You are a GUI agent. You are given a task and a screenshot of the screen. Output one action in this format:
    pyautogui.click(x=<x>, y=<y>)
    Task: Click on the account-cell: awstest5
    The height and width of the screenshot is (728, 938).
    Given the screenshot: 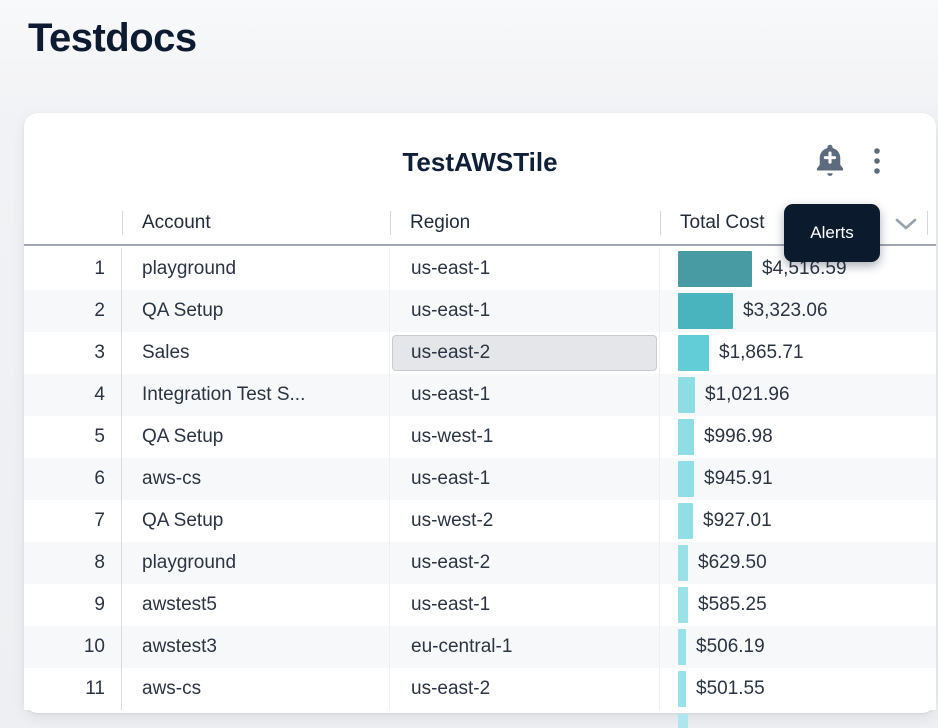 What is the action you would take?
    pyautogui.click(x=256, y=605)
    